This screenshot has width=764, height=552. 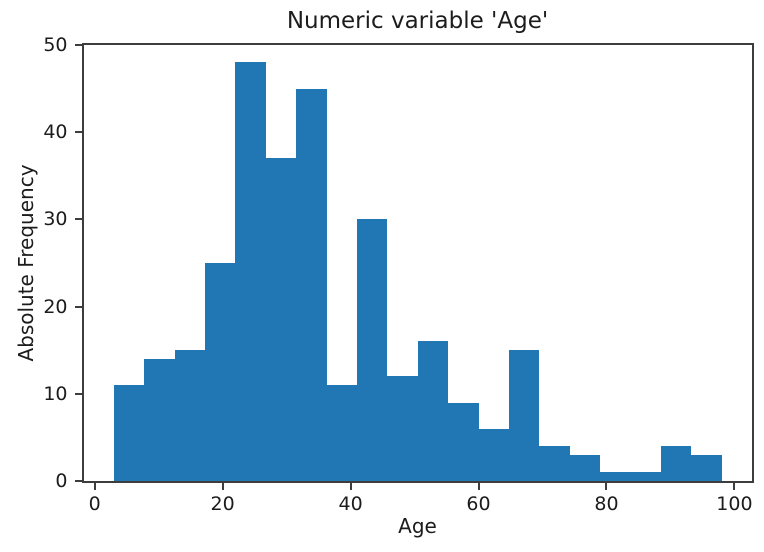 What do you see at coordinates (734, 504) in the screenshot?
I see `x-tick-label: 100` at bounding box center [734, 504].